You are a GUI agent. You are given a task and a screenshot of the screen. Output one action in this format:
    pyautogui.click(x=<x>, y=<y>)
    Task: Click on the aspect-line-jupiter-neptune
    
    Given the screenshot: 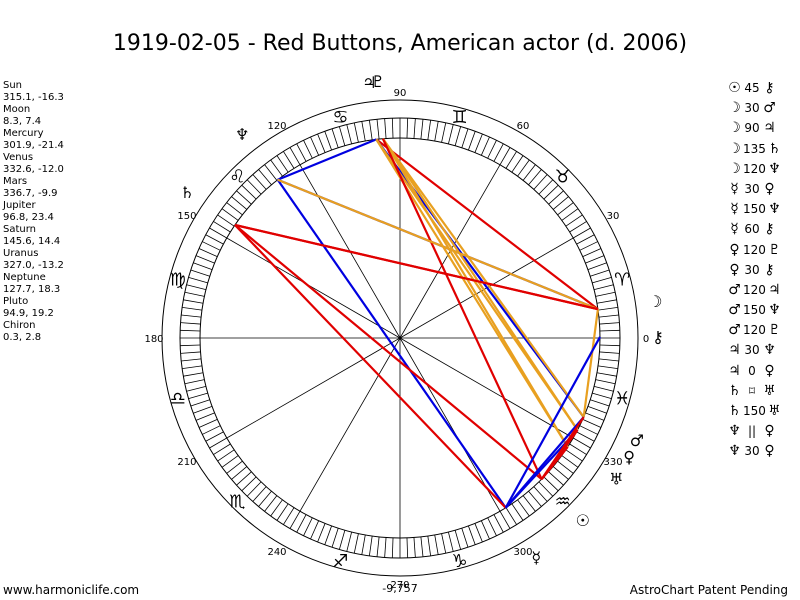 What is the action you would take?
    pyautogui.click(x=327, y=159)
    